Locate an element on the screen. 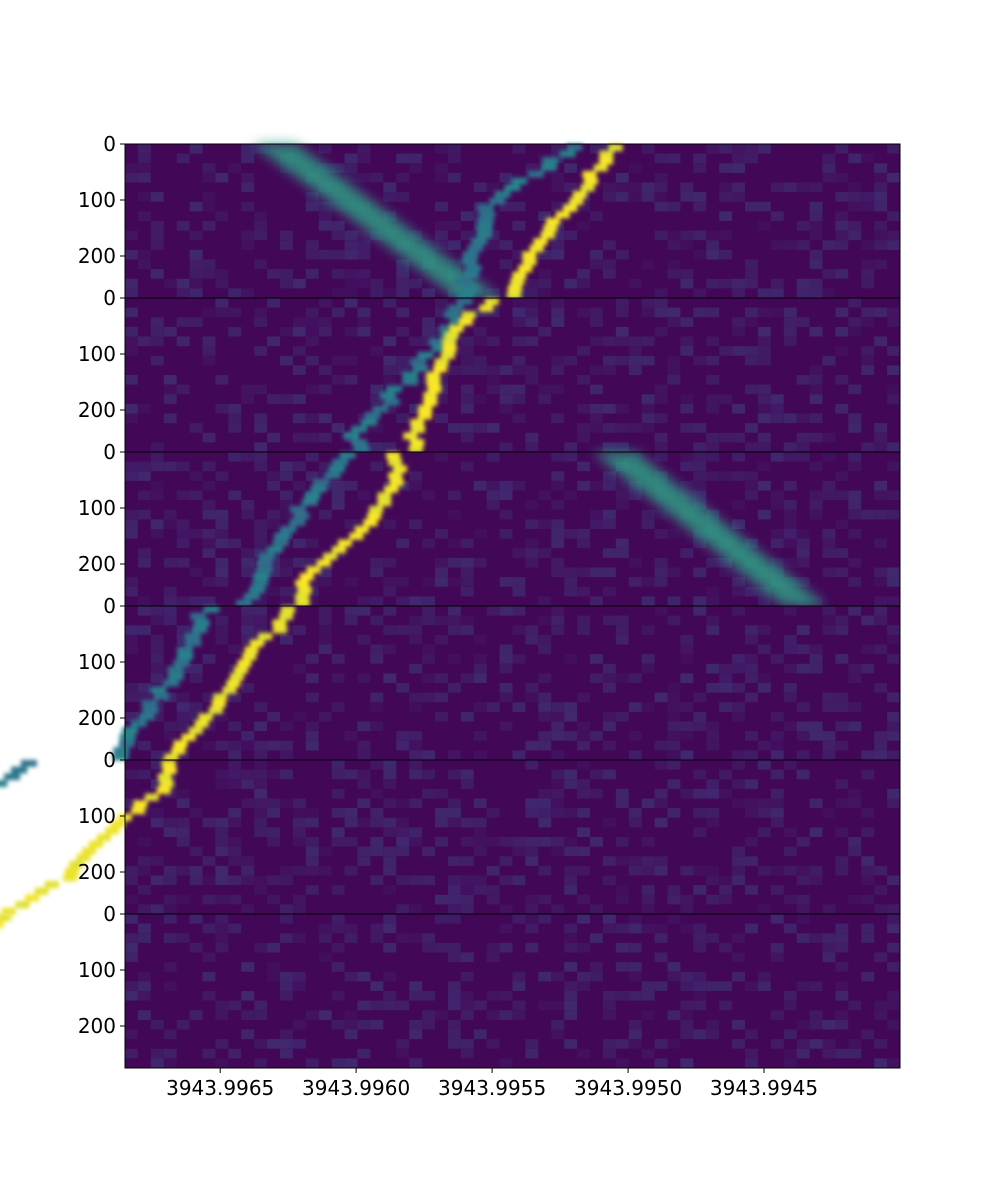 Image resolution: width=1000 pixels, height=1200 pixels. x-tick-label: 3943.9965 is located at coordinates (220, 1088).